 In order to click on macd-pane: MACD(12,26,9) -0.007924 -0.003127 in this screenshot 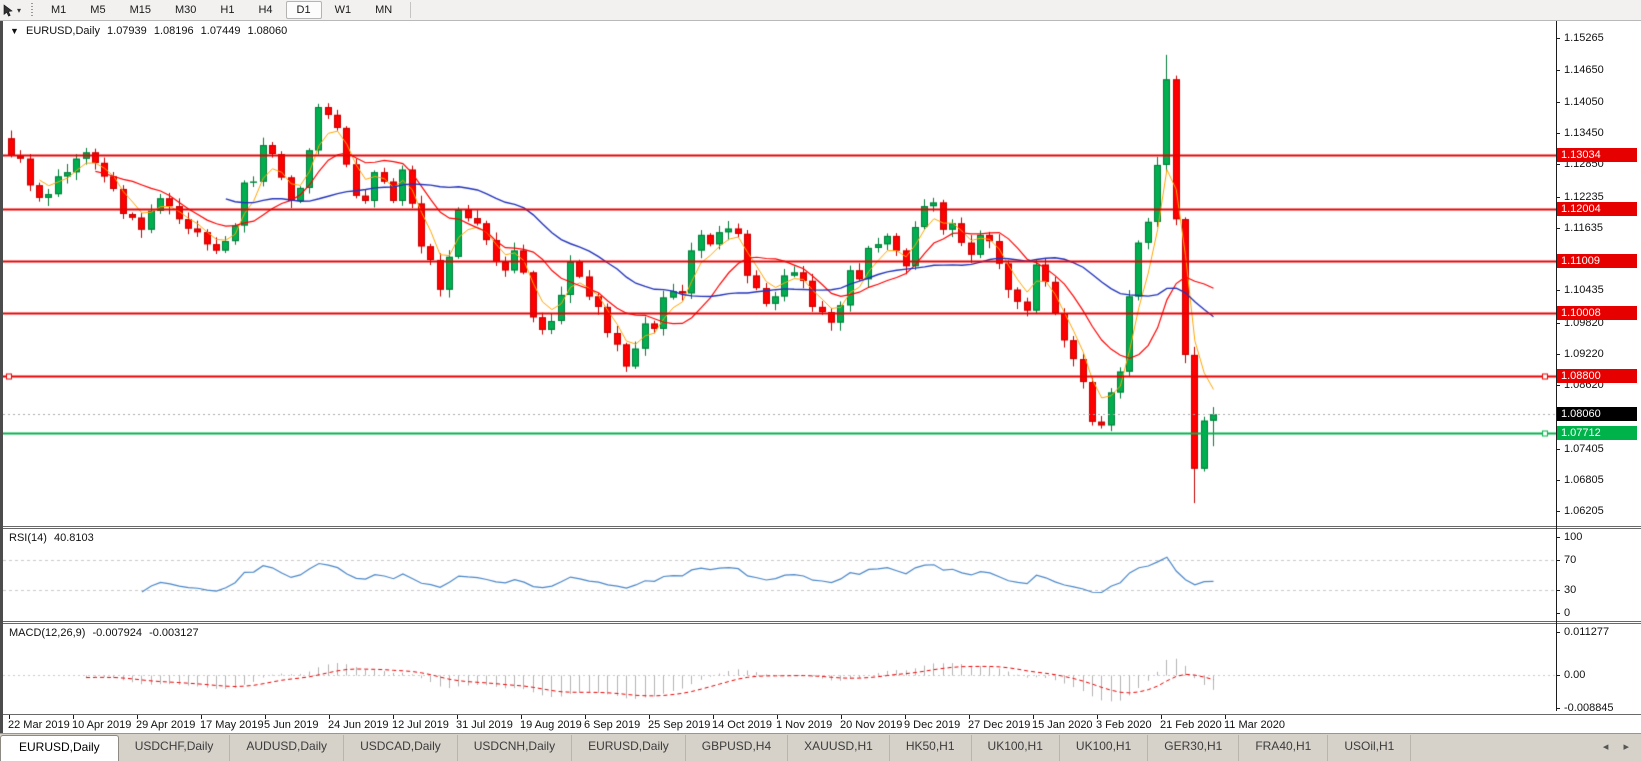, I will do `click(822, 669)`.